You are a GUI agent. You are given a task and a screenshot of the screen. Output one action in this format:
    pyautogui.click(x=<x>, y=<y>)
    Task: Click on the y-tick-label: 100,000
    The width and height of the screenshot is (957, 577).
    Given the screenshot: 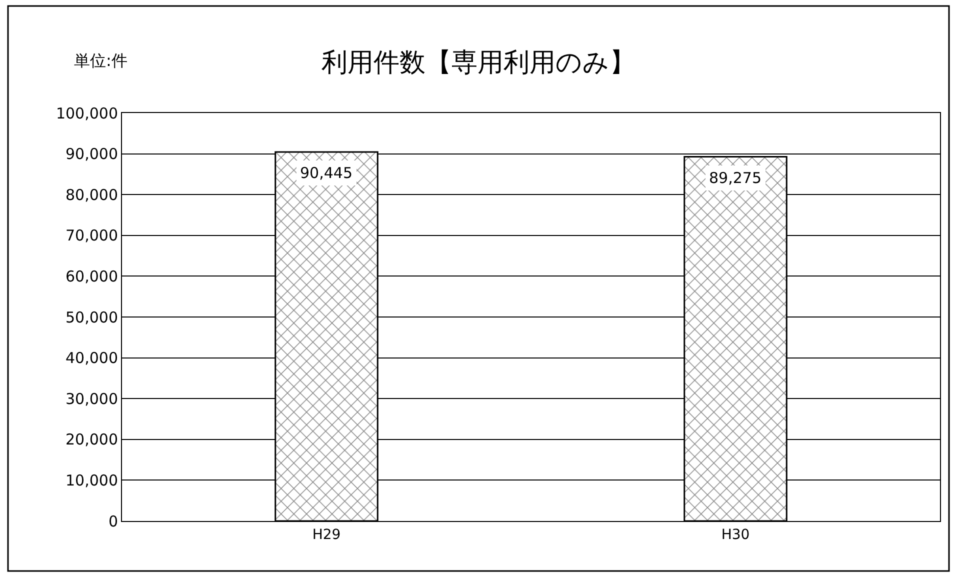 What is the action you would take?
    pyautogui.click(x=87, y=113)
    